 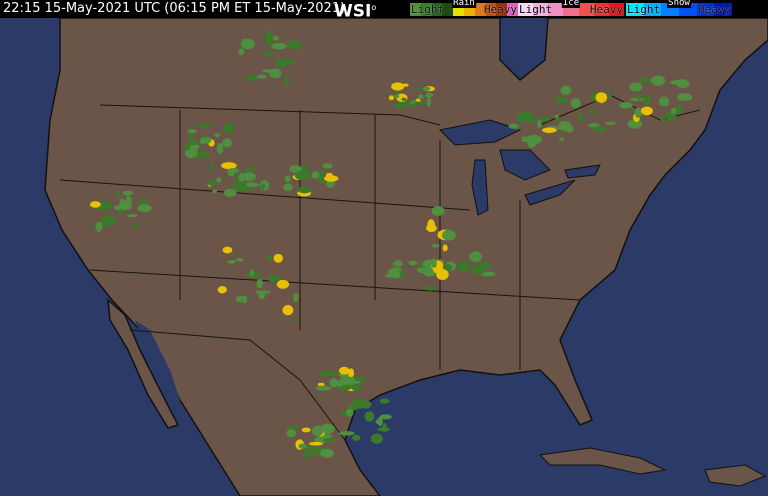 What do you see at coordinates (353, 11) in the screenshot?
I see `logo-text: WSI` at bounding box center [353, 11].